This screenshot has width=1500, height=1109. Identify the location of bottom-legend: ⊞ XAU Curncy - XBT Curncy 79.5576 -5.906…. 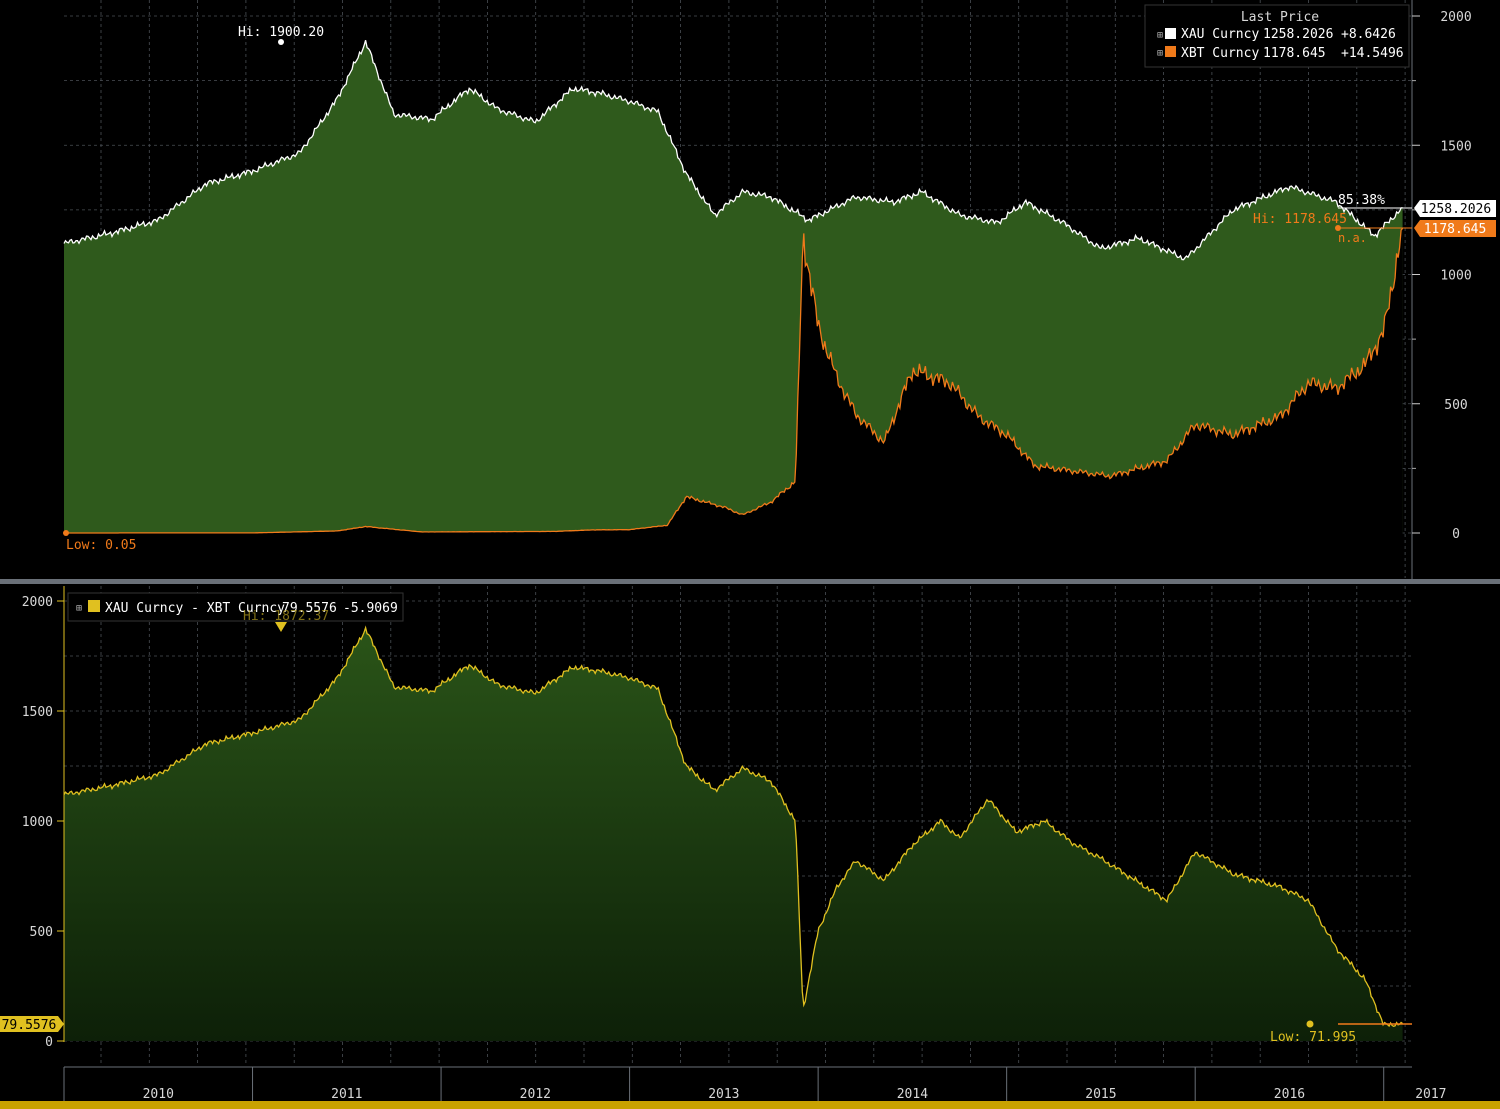
(235, 607).